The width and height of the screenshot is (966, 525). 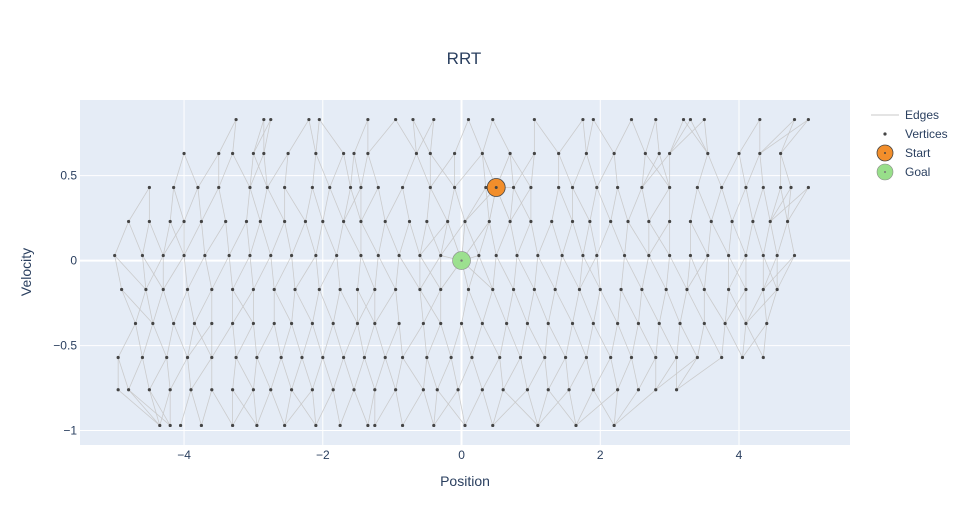 I want to click on x-tick-label: 0, so click(x=461, y=455).